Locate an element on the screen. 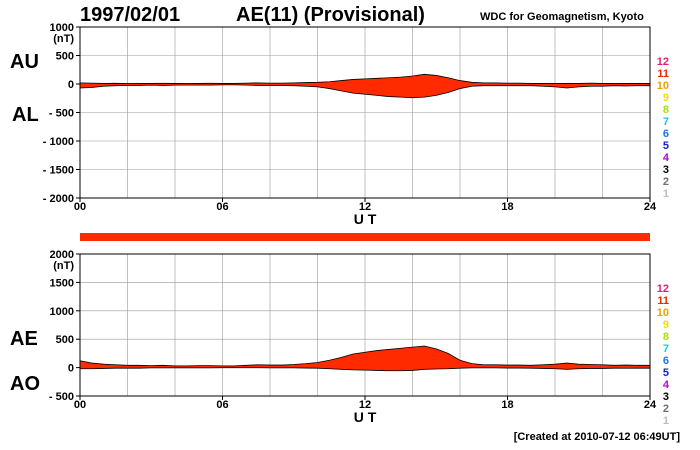 This screenshot has height=450, width=700. al-series-line is located at coordinates (364, 91).